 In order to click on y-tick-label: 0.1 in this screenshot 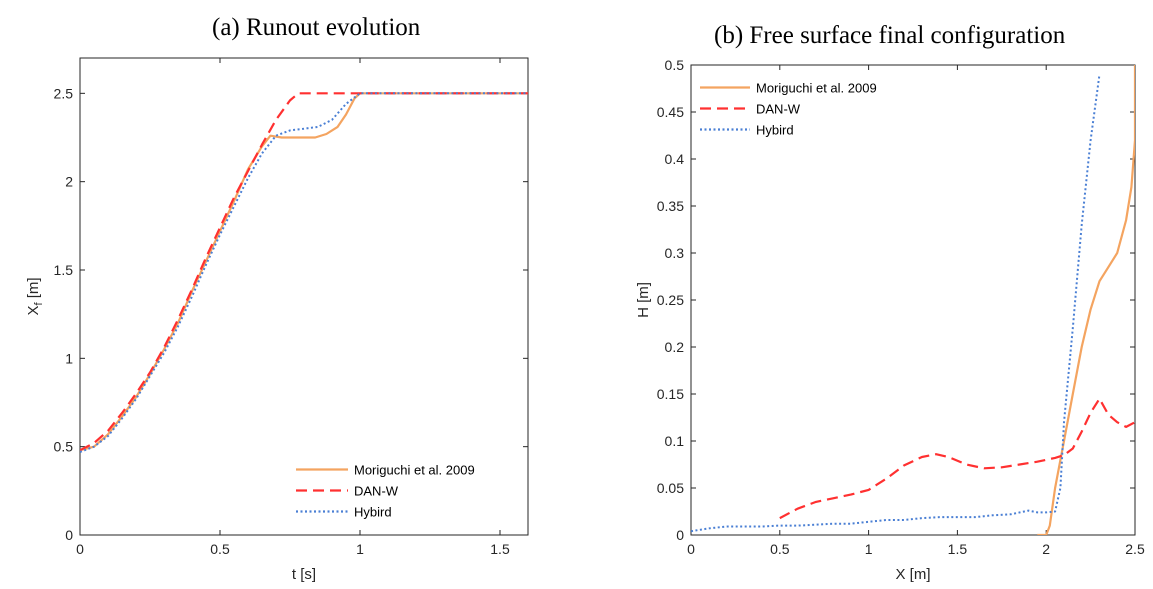, I will do `click(675, 441)`.